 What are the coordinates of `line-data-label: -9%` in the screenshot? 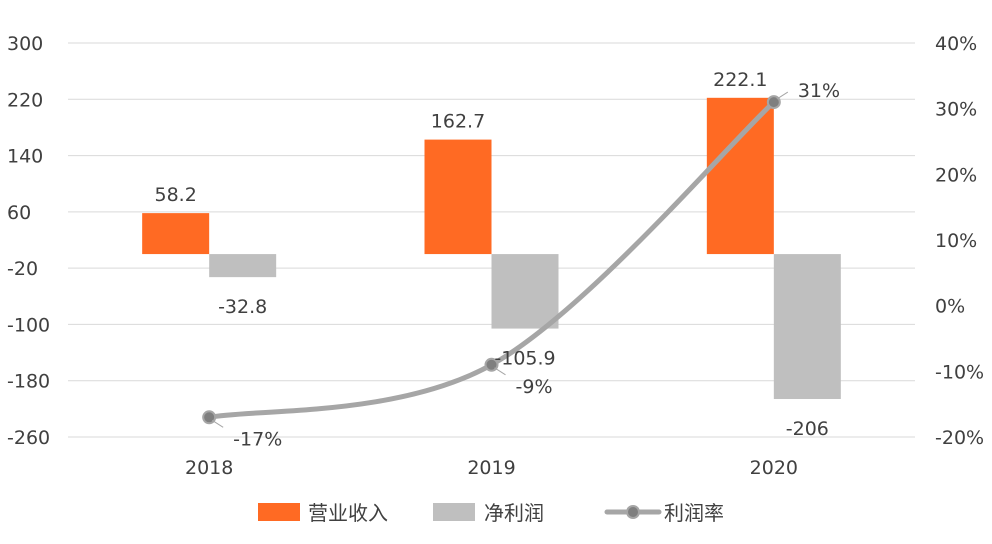 It's located at (534, 387).